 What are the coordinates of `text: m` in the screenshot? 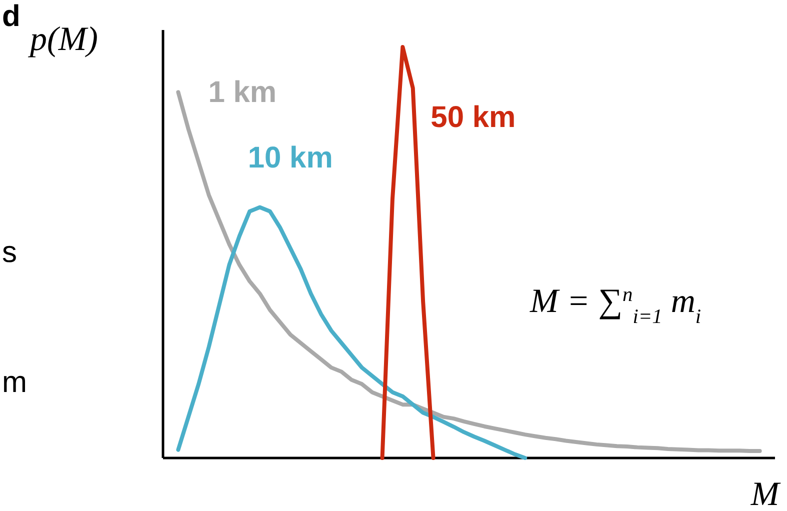 It's located at (14, 382).